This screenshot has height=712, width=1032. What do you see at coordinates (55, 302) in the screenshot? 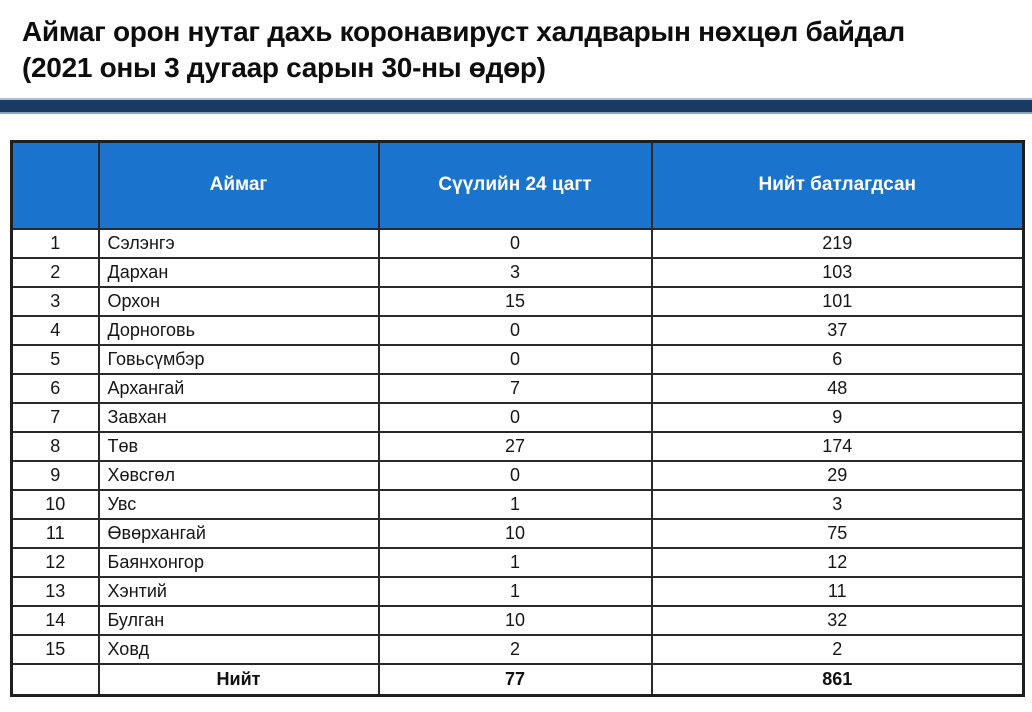
I see `row-number: 3` at bounding box center [55, 302].